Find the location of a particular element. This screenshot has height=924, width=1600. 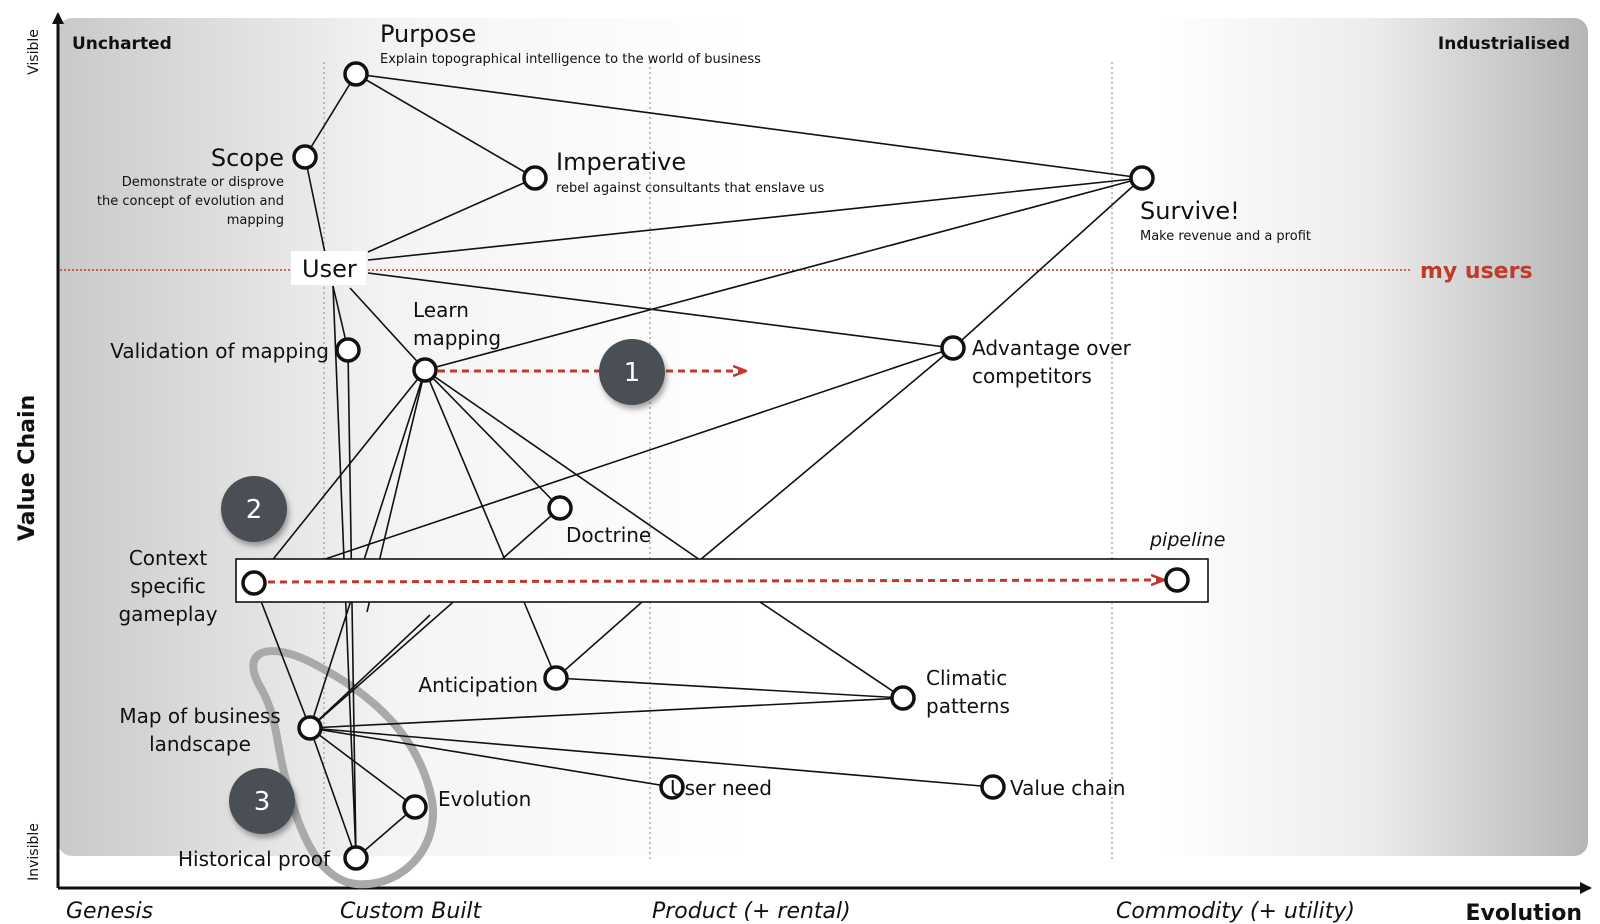

advantage-line2: competitors is located at coordinates (1032, 376).